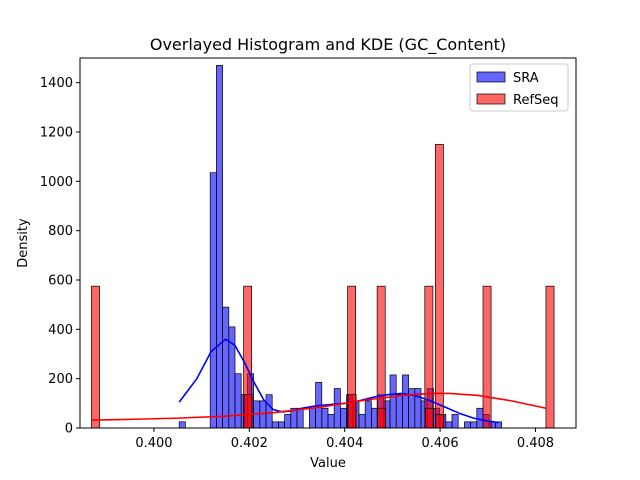  What do you see at coordinates (519, 87) in the screenshot?
I see `legend: SRA RefSeq` at bounding box center [519, 87].